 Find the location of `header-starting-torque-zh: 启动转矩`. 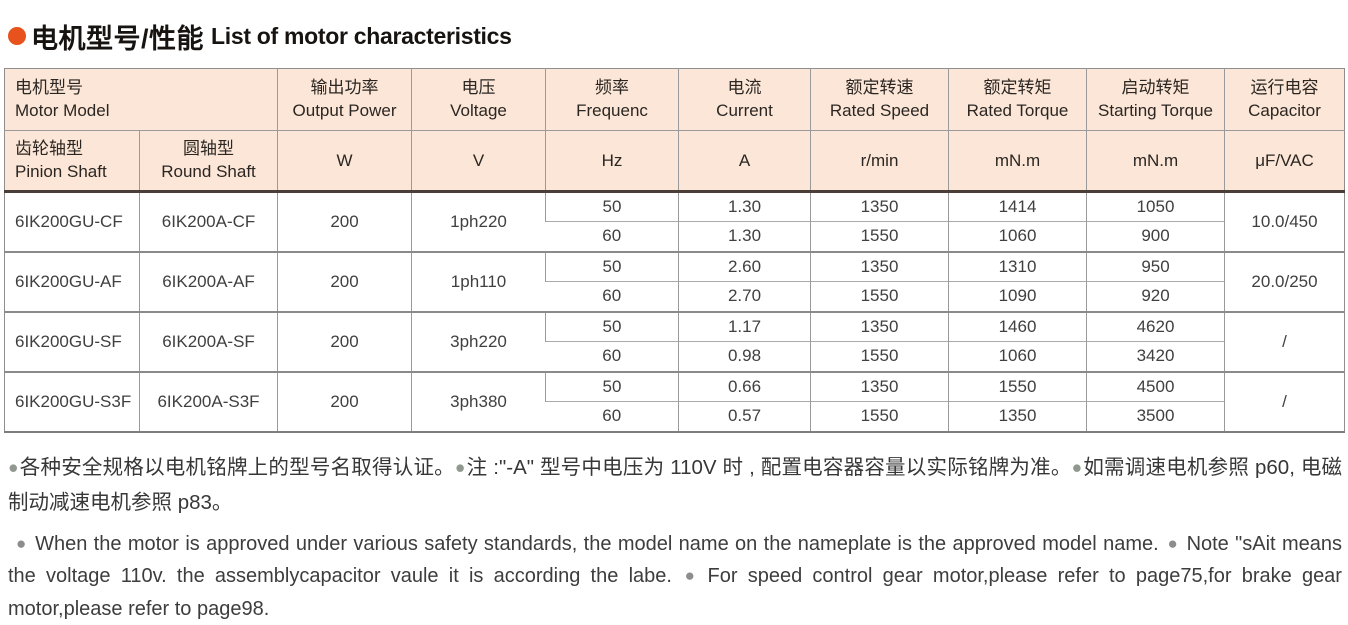

header-starting-torque-zh: 启动转矩 is located at coordinates (1155, 87).